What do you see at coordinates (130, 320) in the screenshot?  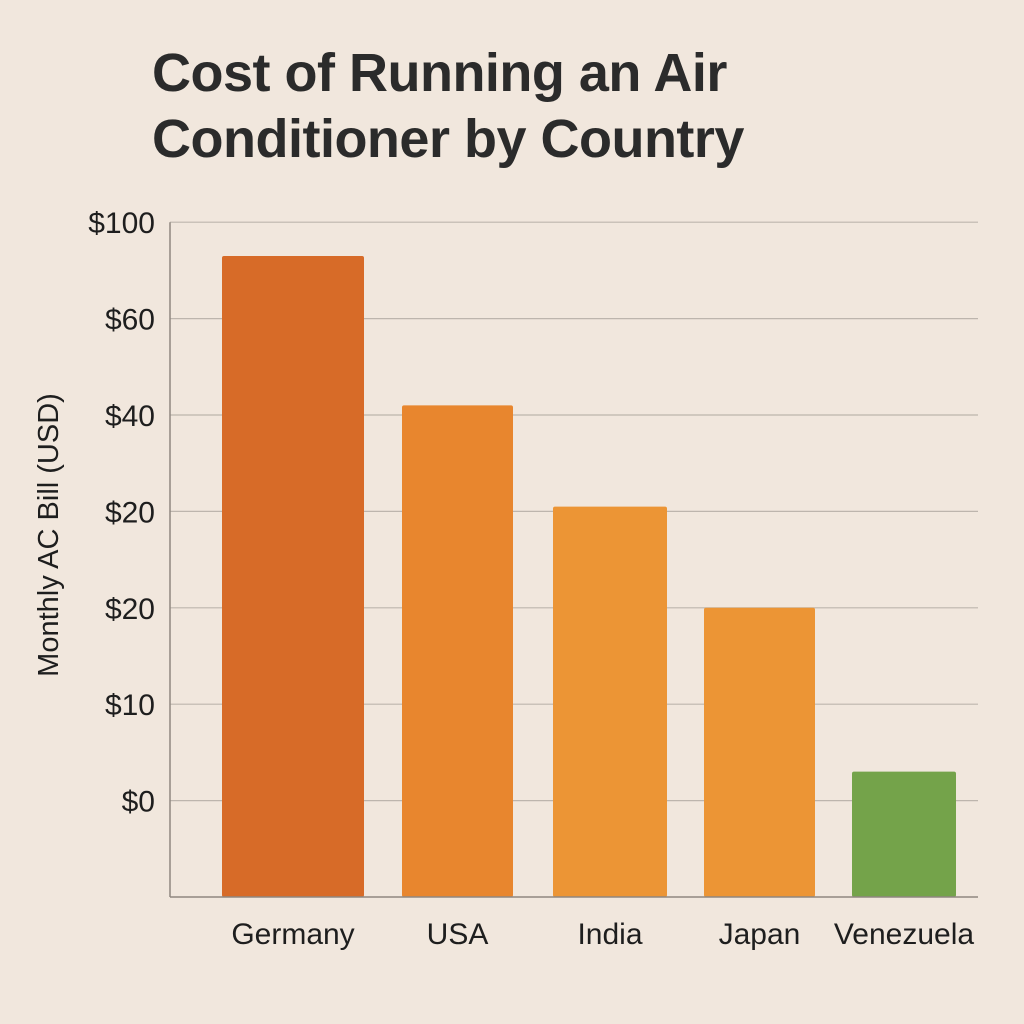 I see `y-tick-label: $60` at bounding box center [130, 320].